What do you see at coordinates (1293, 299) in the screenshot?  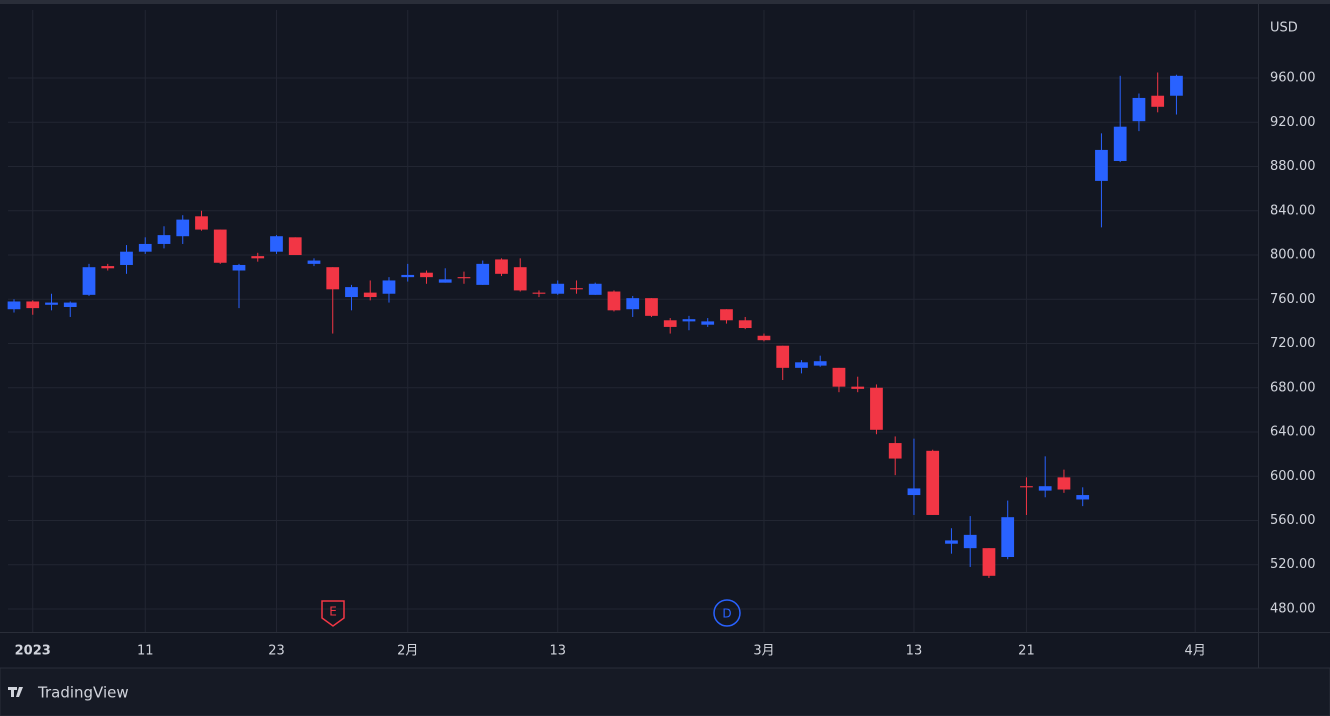 I see `y-tick-label: 760.00` at bounding box center [1293, 299].